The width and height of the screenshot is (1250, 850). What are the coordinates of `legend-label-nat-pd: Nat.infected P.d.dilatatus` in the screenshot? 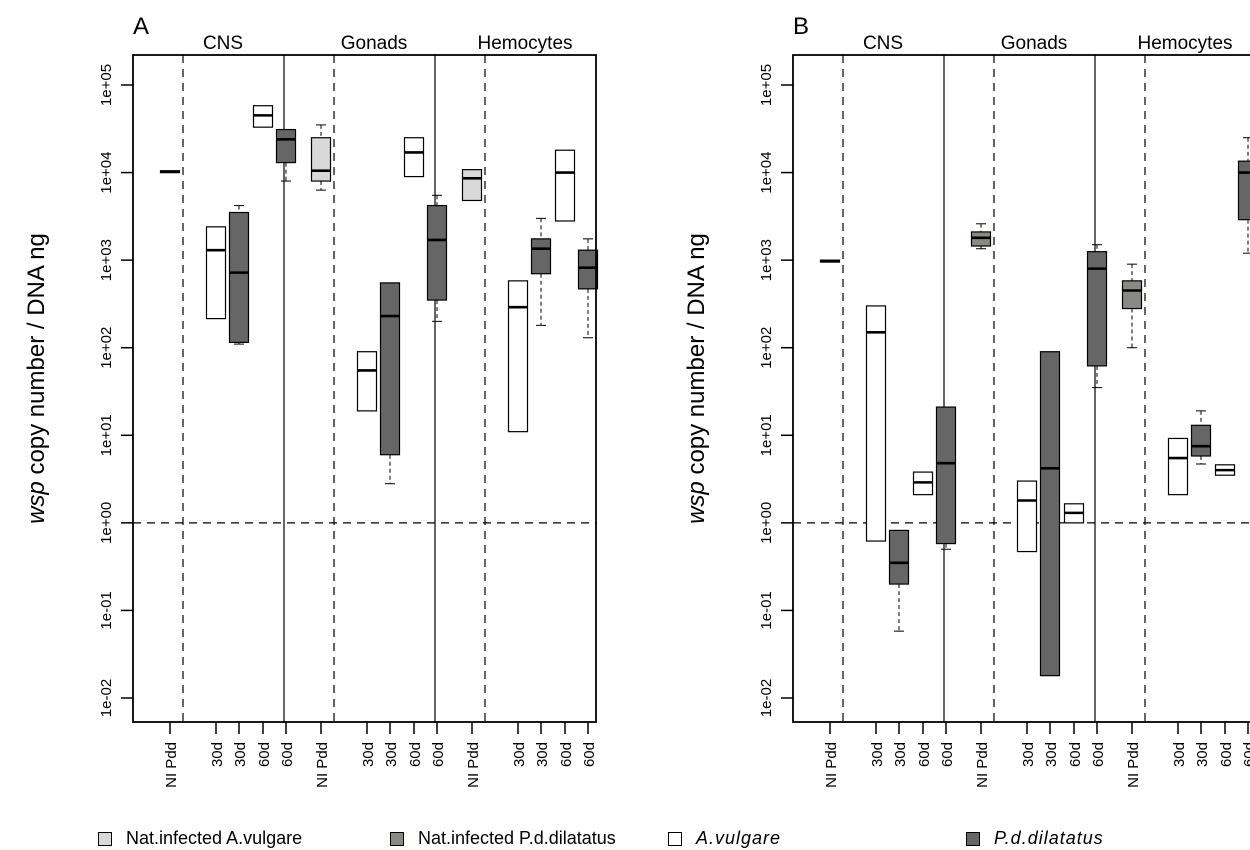 It's located at (517, 838).